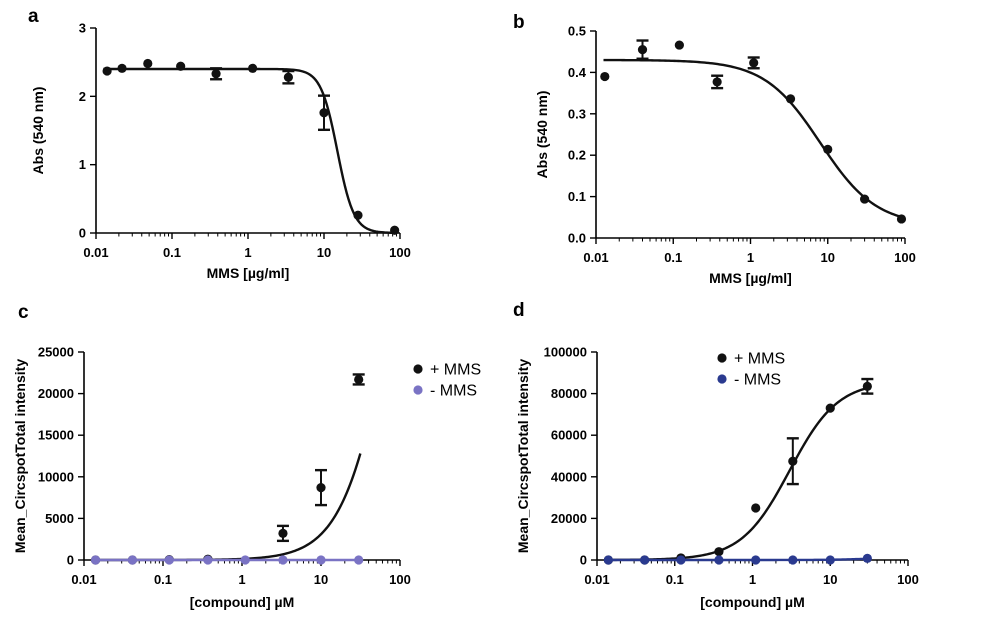  Describe the element at coordinates (569, 476) in the screenshot. I see `y-tick-label: 40000` at that location.